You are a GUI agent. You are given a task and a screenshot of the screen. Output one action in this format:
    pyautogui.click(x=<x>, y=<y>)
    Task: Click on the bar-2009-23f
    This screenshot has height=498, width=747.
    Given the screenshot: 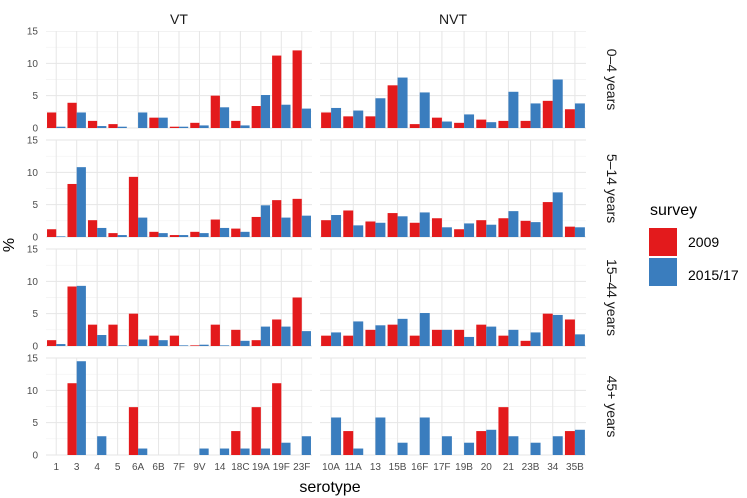 What is the action you would take?
    pyautogui.click(x=297, y=89)
    